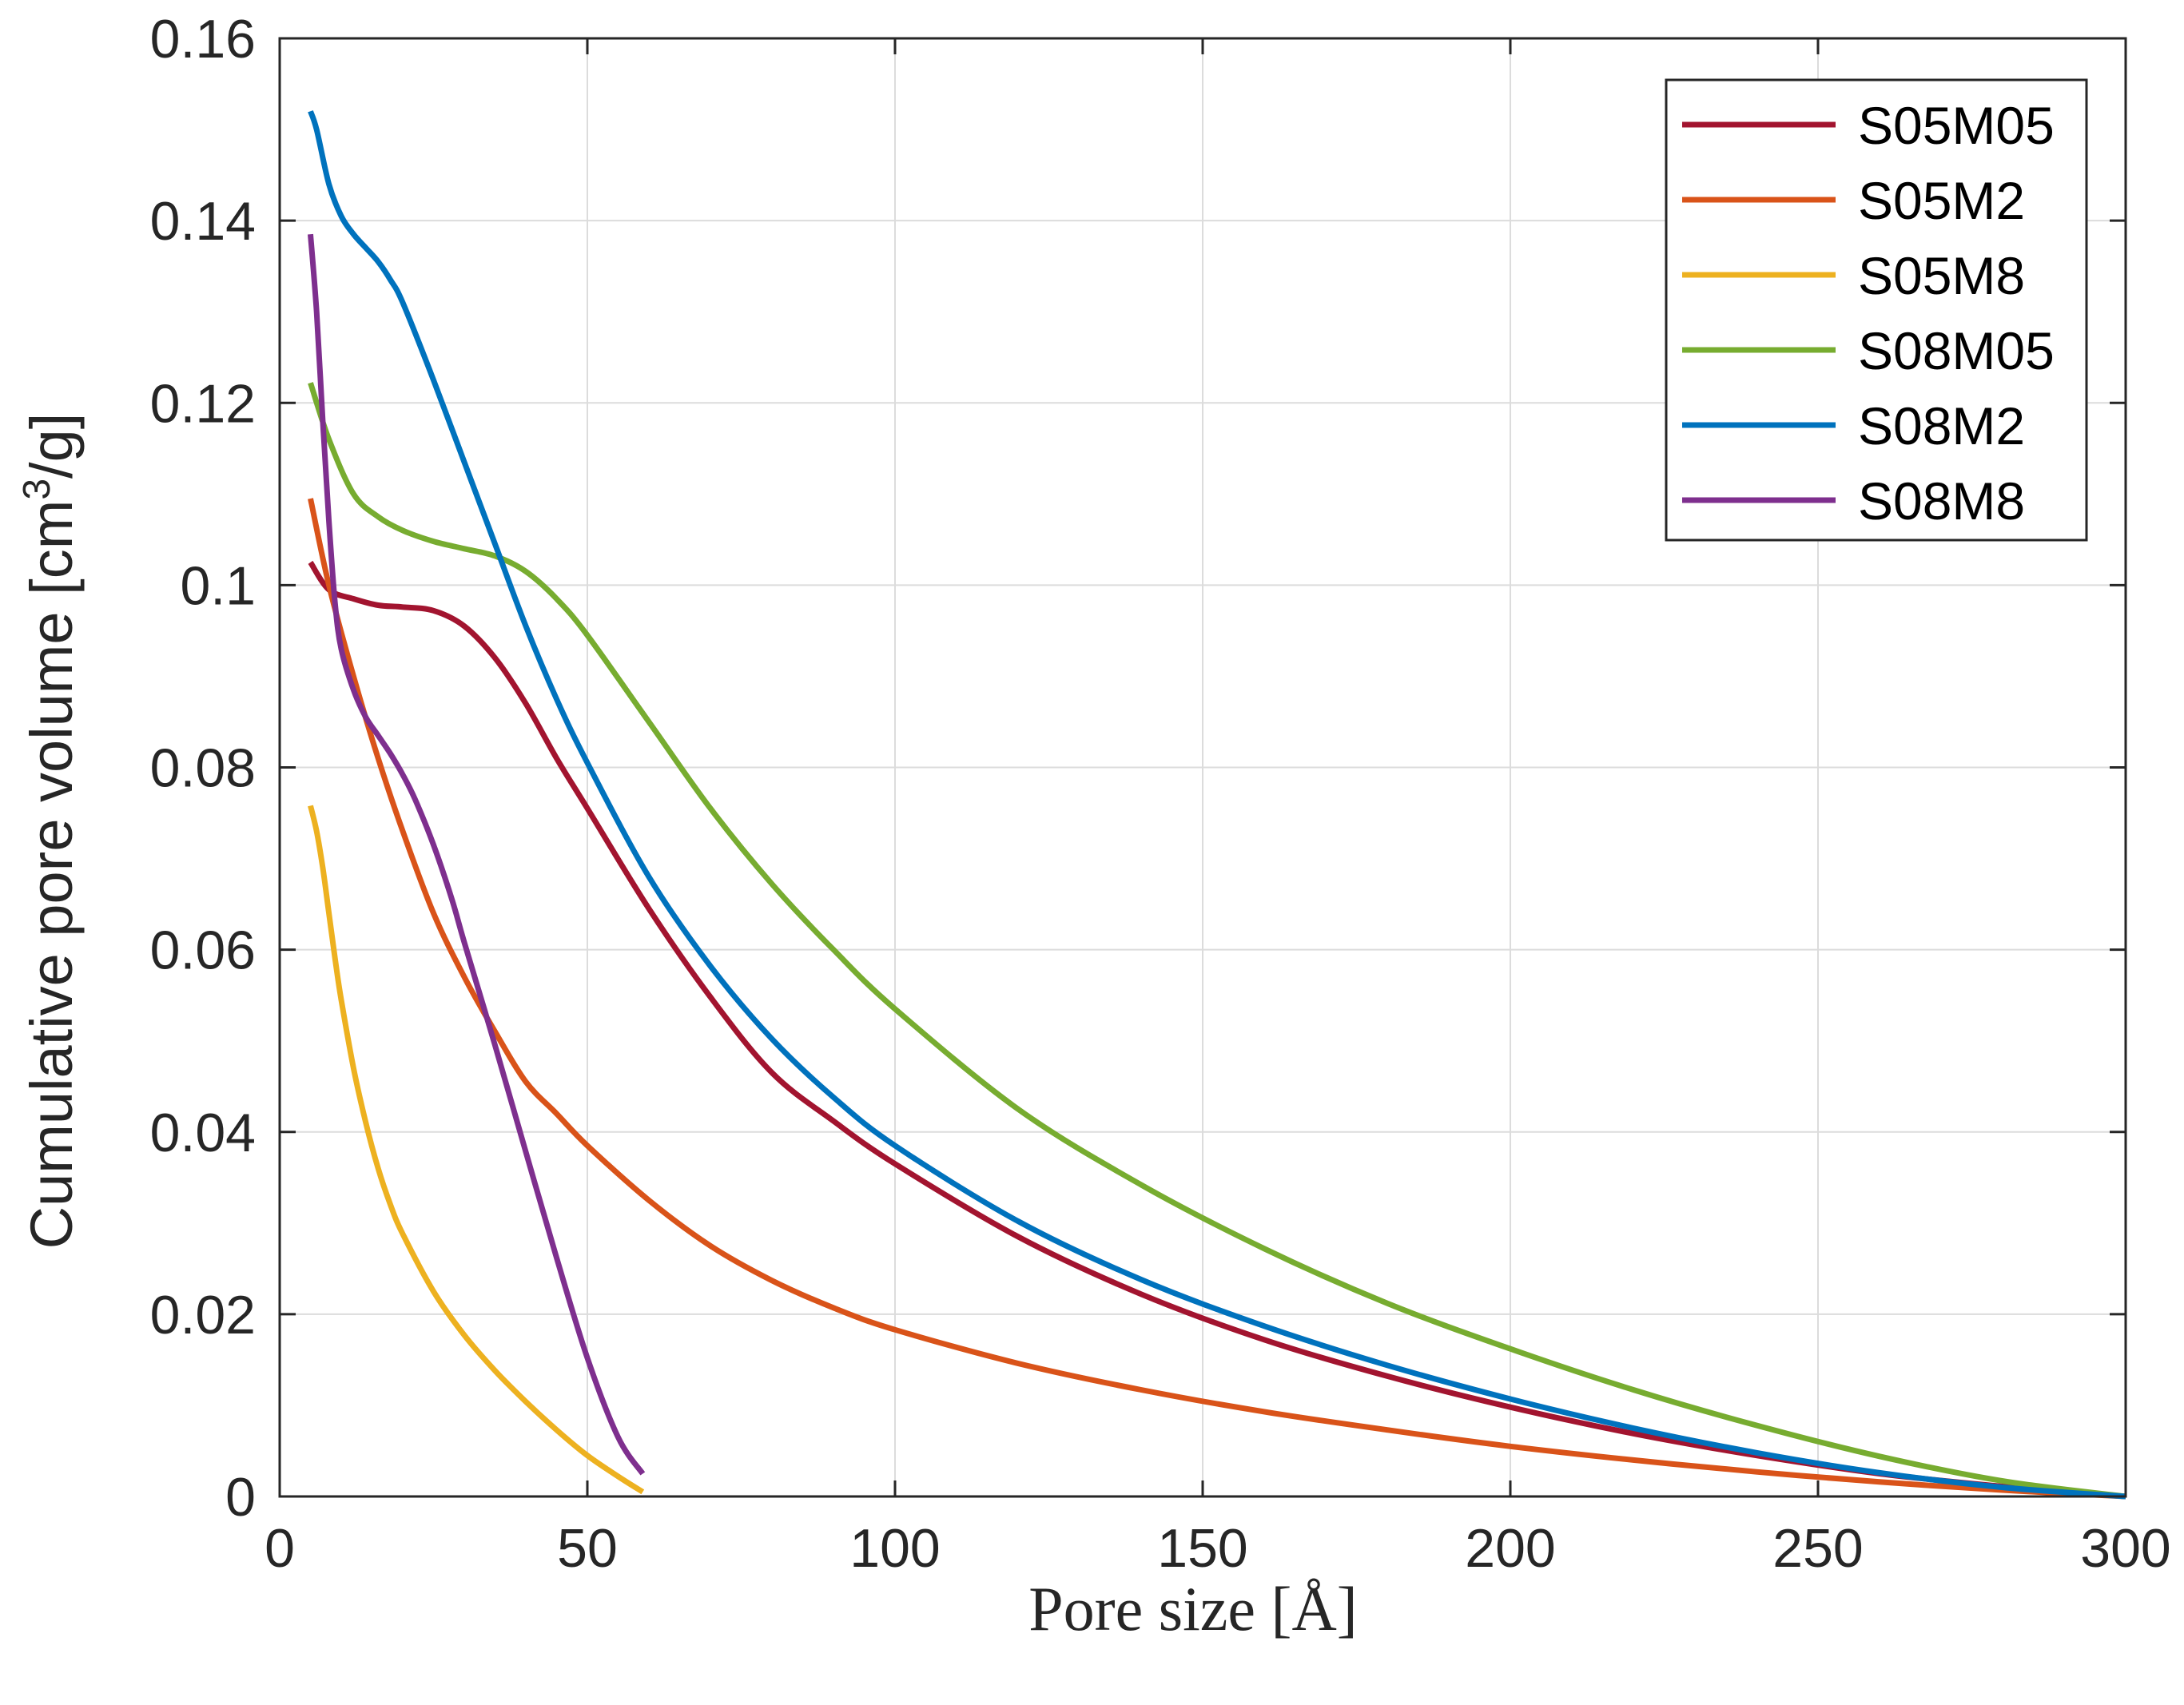 The width and height of the screenshot is (2184, 1705). Describe the element at coordinates (476, 1150) in the screenshot. I see `series-line-s05m8` at that location.